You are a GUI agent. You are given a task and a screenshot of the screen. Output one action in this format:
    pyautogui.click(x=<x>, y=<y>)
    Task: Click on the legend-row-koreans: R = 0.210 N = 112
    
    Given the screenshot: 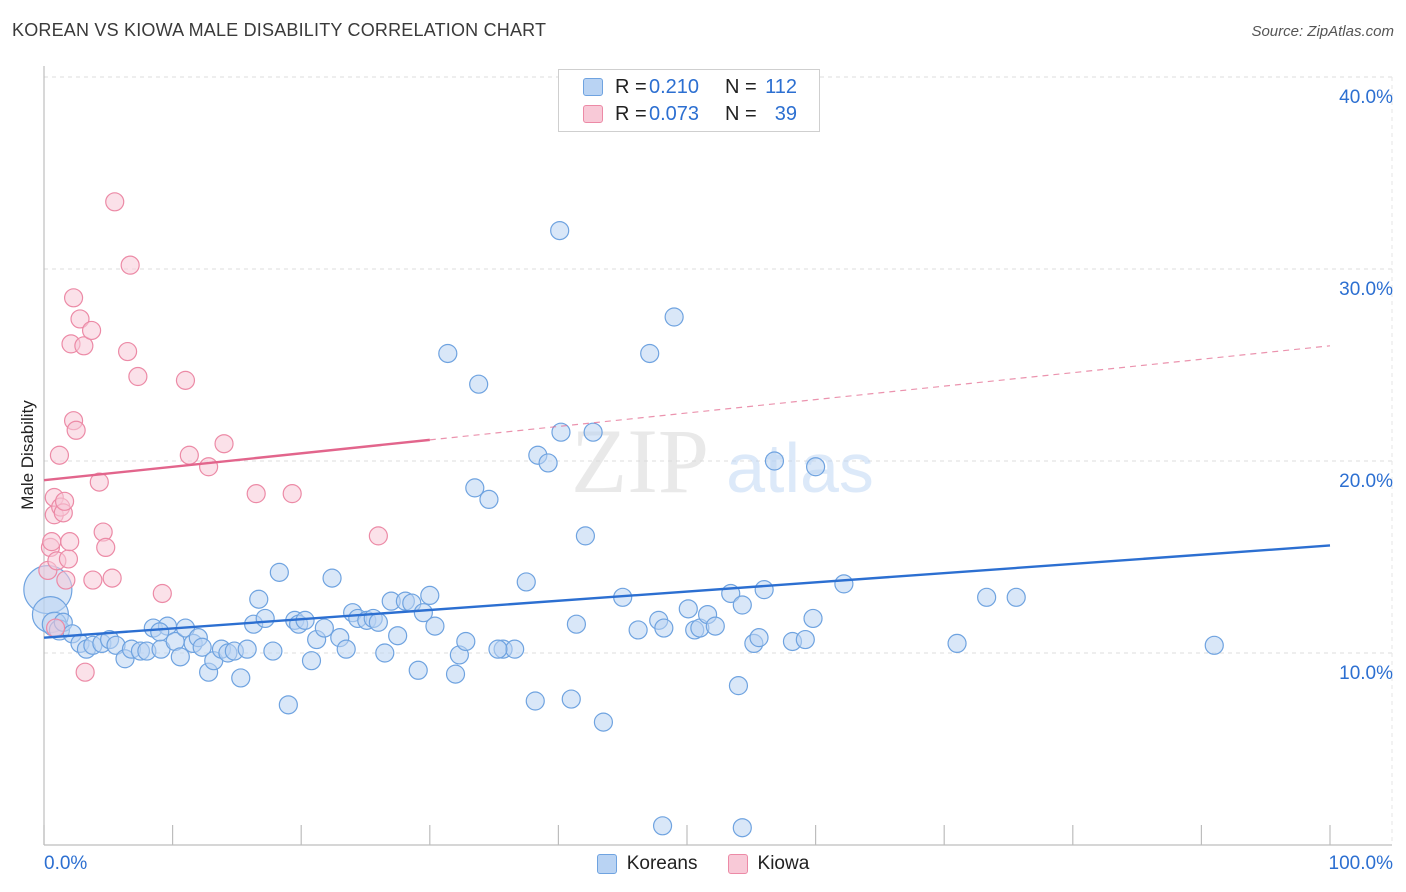 What is the action you would take?
    pyautogui.click(x=690, y=87)
    